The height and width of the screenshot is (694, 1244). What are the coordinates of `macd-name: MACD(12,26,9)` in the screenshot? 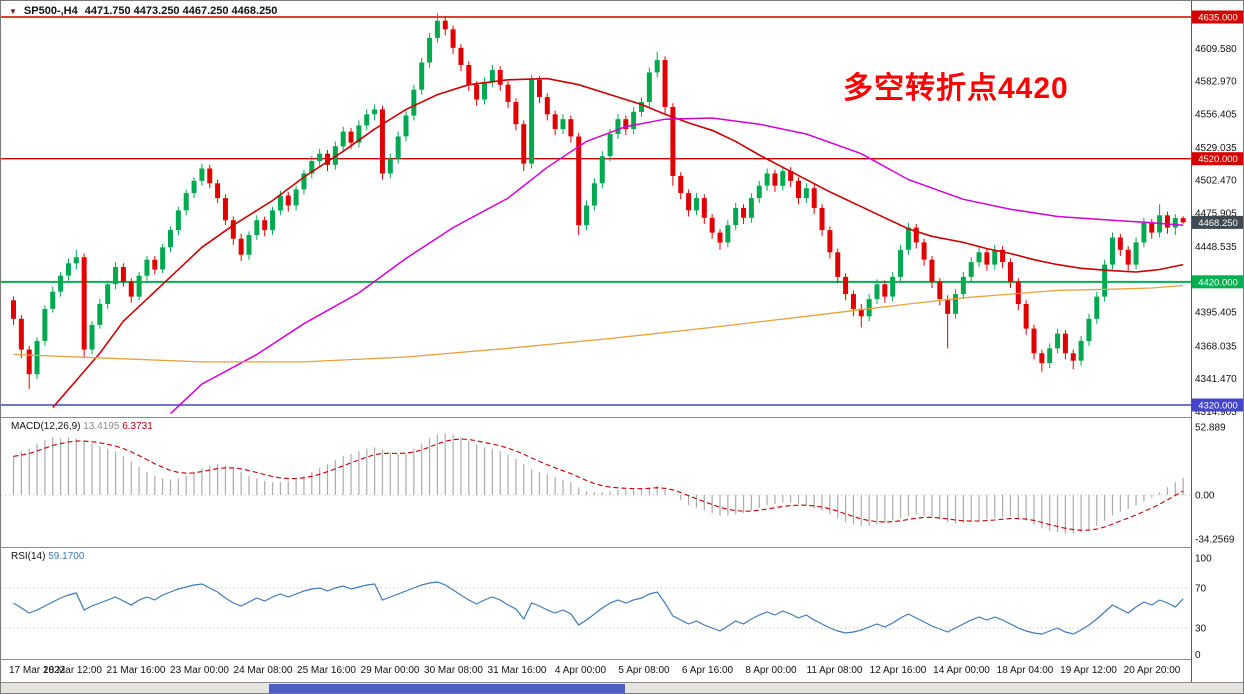 It's located at (46, 426).